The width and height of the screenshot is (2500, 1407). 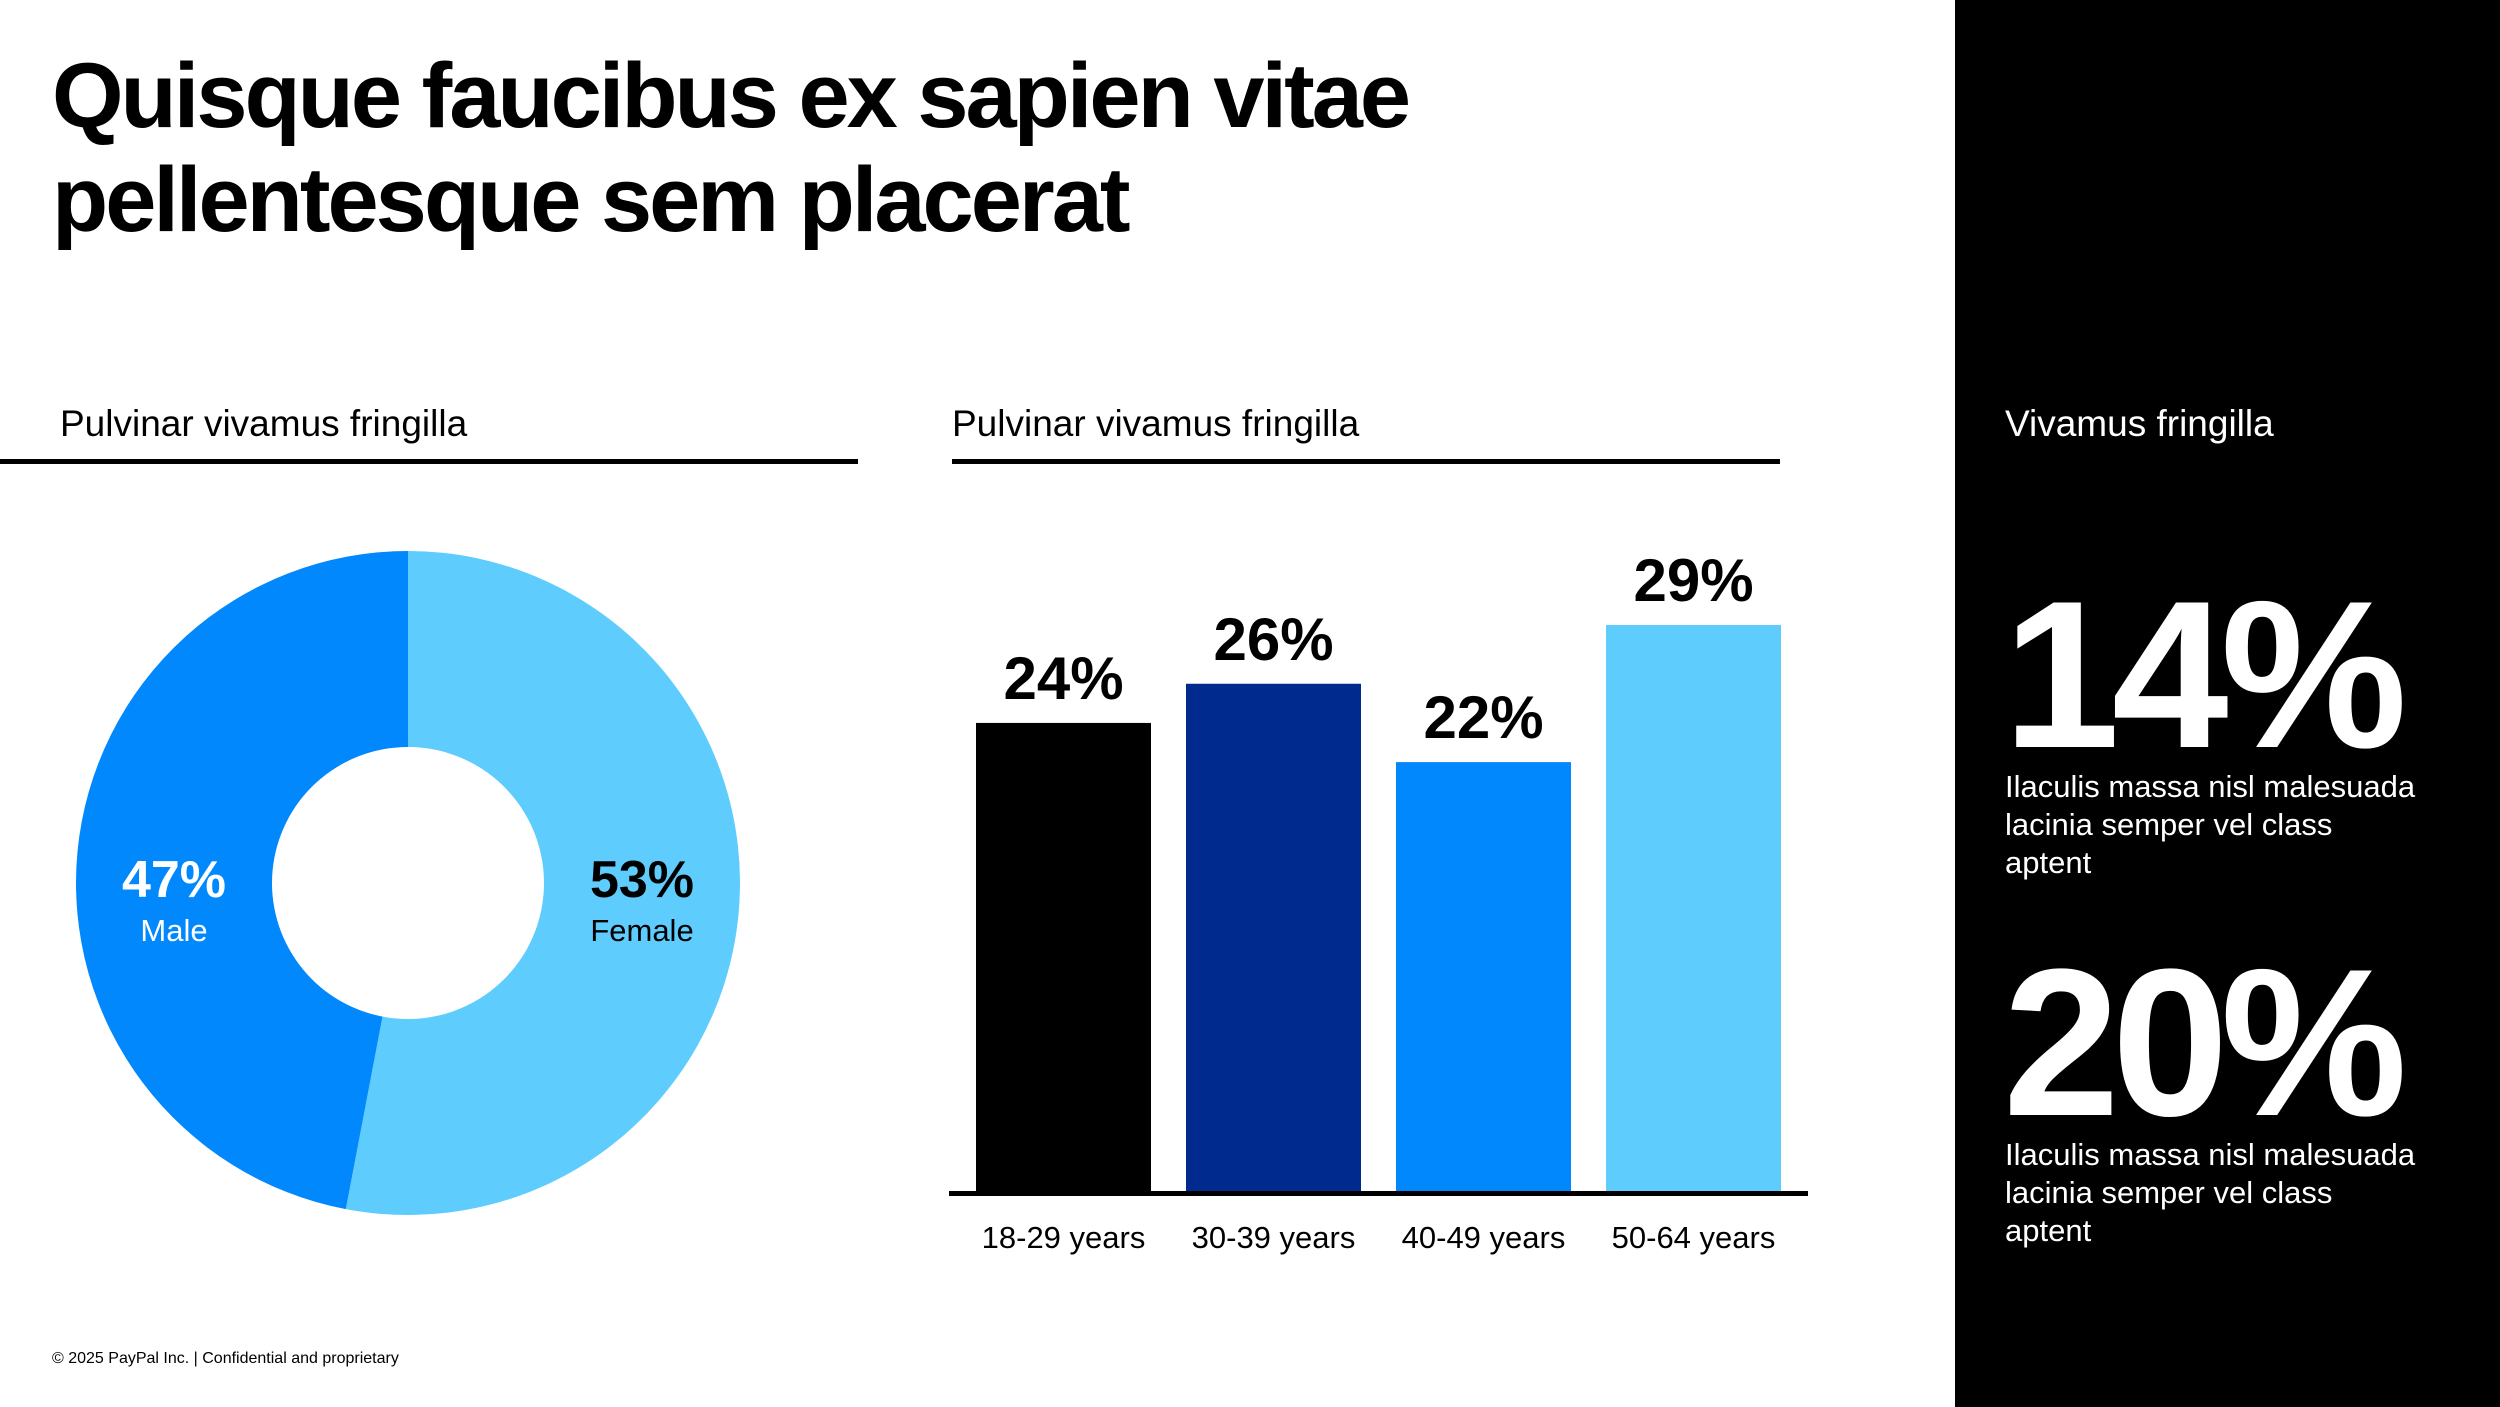 I want to click on donut-slice-male, so click(x=242, y=880).